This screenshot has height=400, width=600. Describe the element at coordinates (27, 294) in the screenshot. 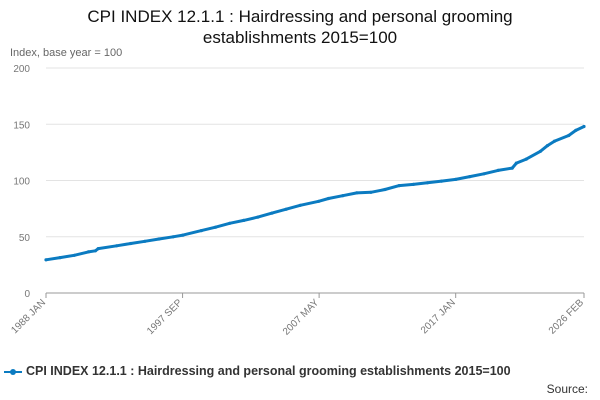

I see `y-tick-label-0: 0` at that location.